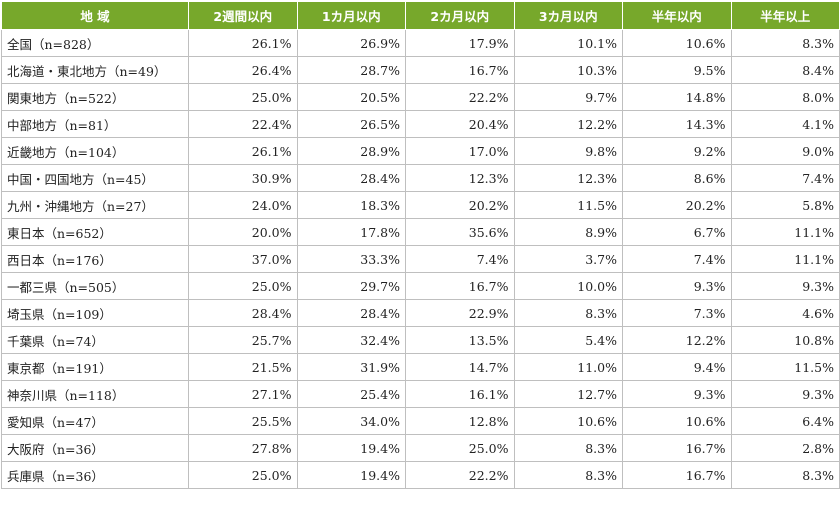 This screenshot has width=840, height=506. What do you see at coordinates (95, 286) in the screenshot?
I see `region-cell: 一都三県（n=505）` at bounding box center [95, 286].